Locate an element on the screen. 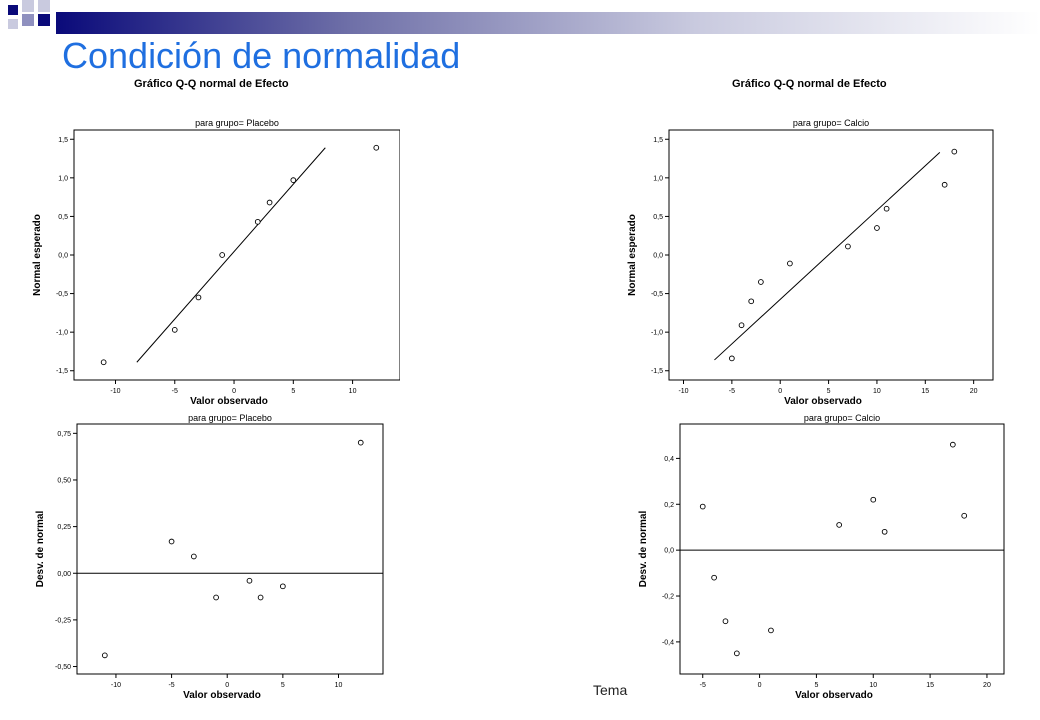  y-tick-label: 0,2 is located at coordinates (669, 505).